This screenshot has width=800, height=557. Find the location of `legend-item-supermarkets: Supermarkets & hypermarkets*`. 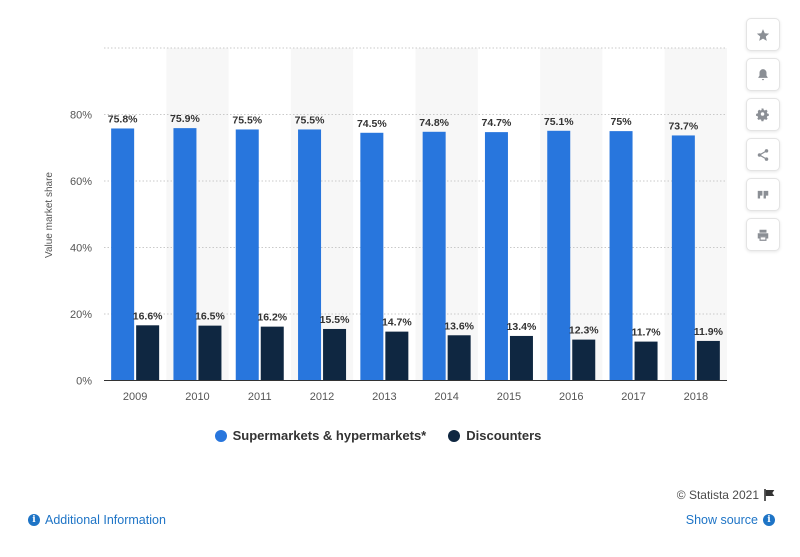

legend-item-supermarkets: Supermarkets & hypermarkets* is located at coordinates (320, 435).